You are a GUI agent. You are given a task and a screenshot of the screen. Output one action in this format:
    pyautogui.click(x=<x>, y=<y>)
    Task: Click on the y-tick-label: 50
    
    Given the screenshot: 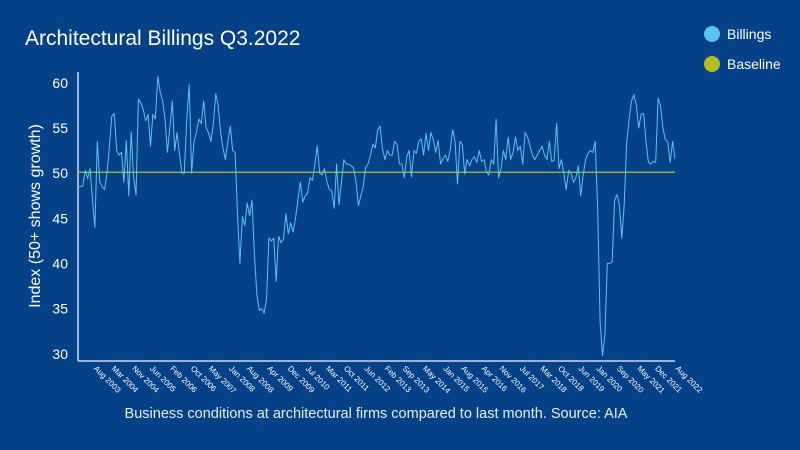 What is the action you would take?
    pyautogui.click(x=60, y=173)
    